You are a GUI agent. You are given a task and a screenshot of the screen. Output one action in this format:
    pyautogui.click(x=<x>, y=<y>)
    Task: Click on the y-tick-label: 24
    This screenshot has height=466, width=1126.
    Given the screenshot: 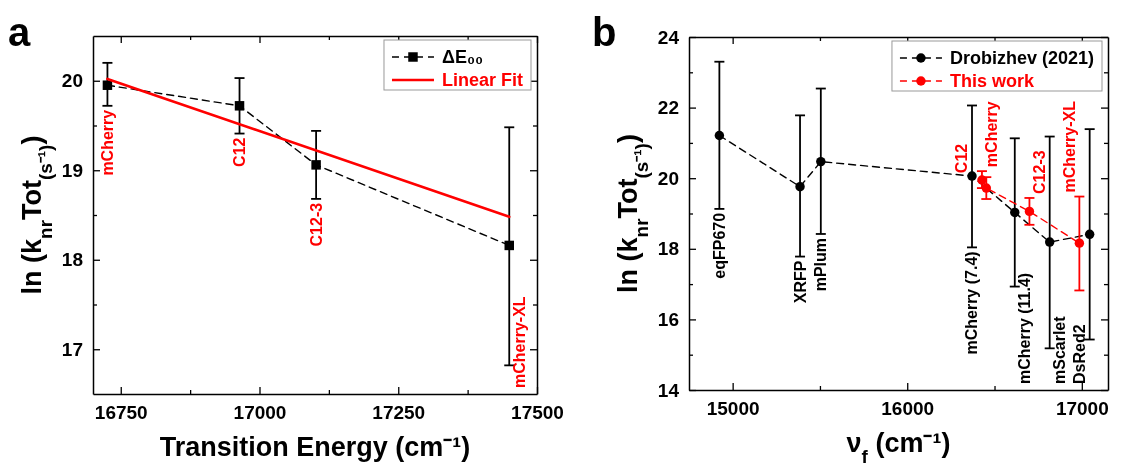 What is the action you would take?
    pyautogui.click(x=668, y=37)
    